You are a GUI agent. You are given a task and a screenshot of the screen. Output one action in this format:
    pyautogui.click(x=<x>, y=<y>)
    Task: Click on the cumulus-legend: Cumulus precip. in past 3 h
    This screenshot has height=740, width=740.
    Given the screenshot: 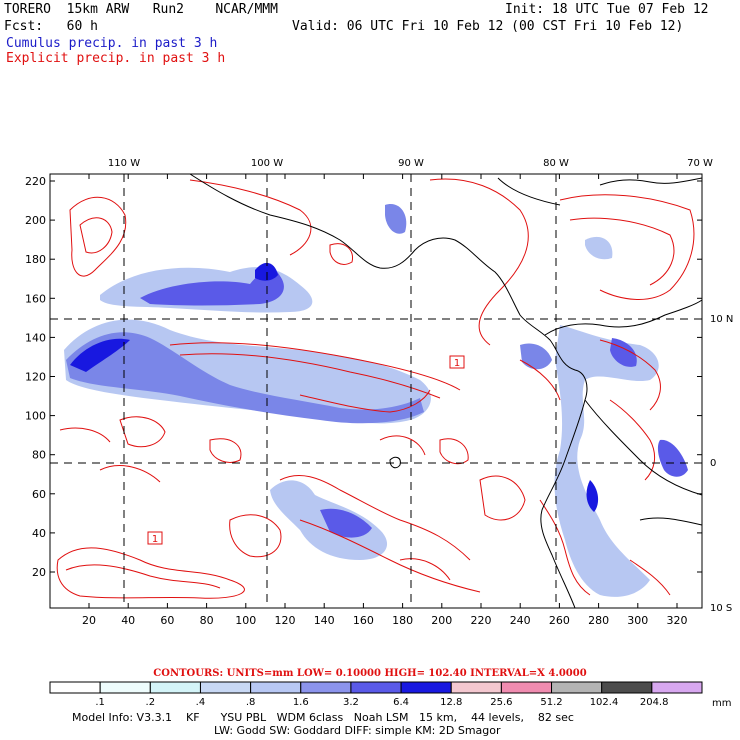 What is the action you would take?
    pyautogui.click(x=112, y=43)
    